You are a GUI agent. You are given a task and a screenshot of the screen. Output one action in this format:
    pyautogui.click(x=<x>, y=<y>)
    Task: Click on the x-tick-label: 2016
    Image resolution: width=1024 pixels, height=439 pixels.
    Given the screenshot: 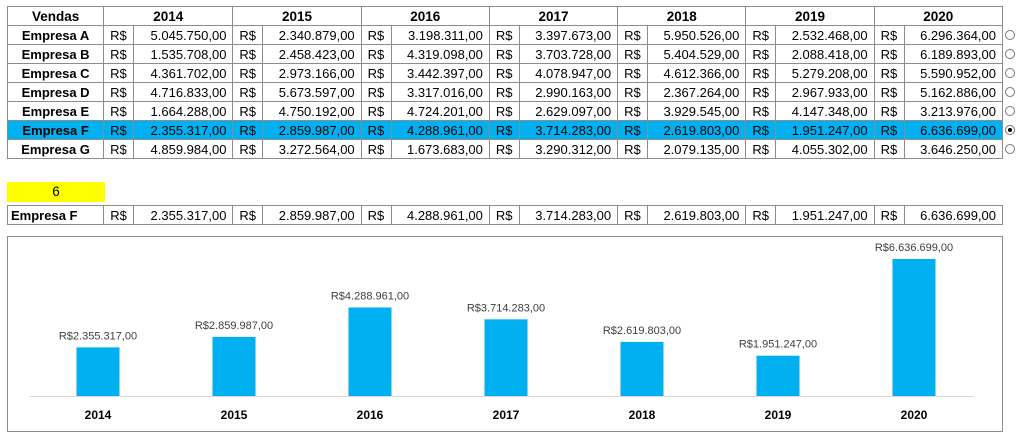 What is the action you would take?
    pyautogui.click(x=370, y=415)
    